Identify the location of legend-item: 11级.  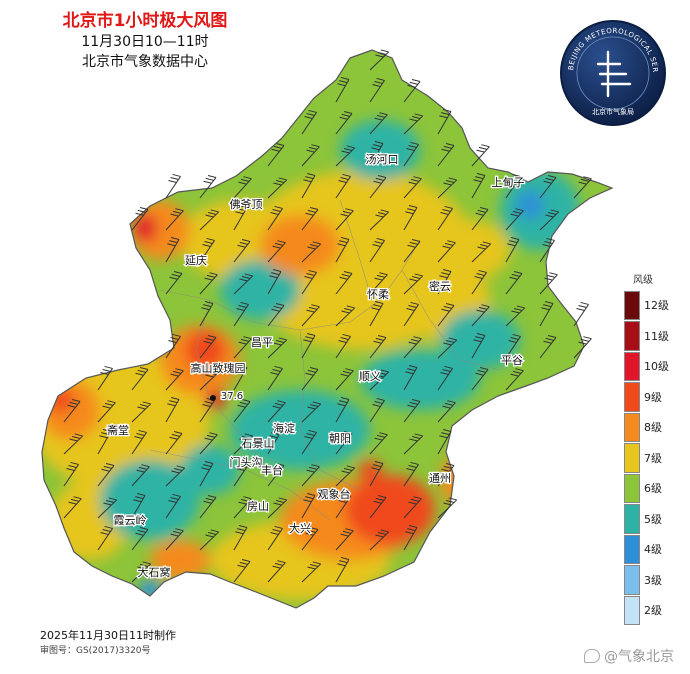
(647, 336).